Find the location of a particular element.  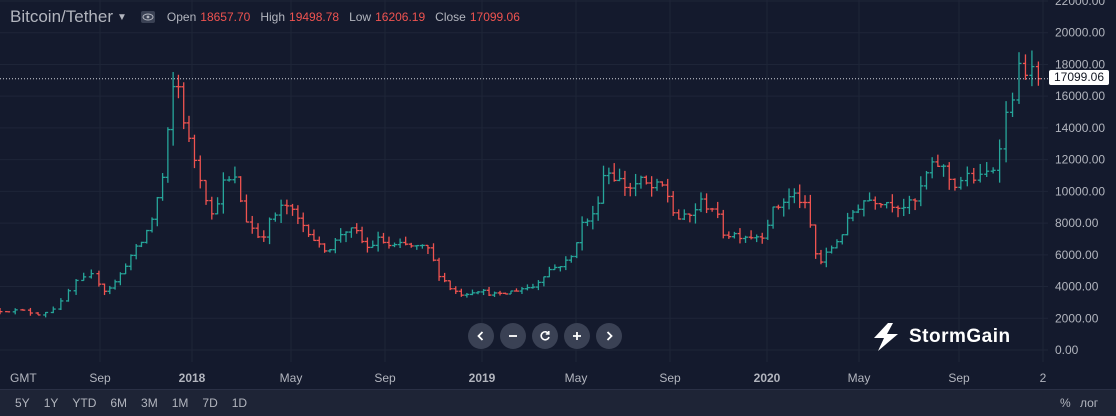

refresh-icon is located at coordinates (545, 336).